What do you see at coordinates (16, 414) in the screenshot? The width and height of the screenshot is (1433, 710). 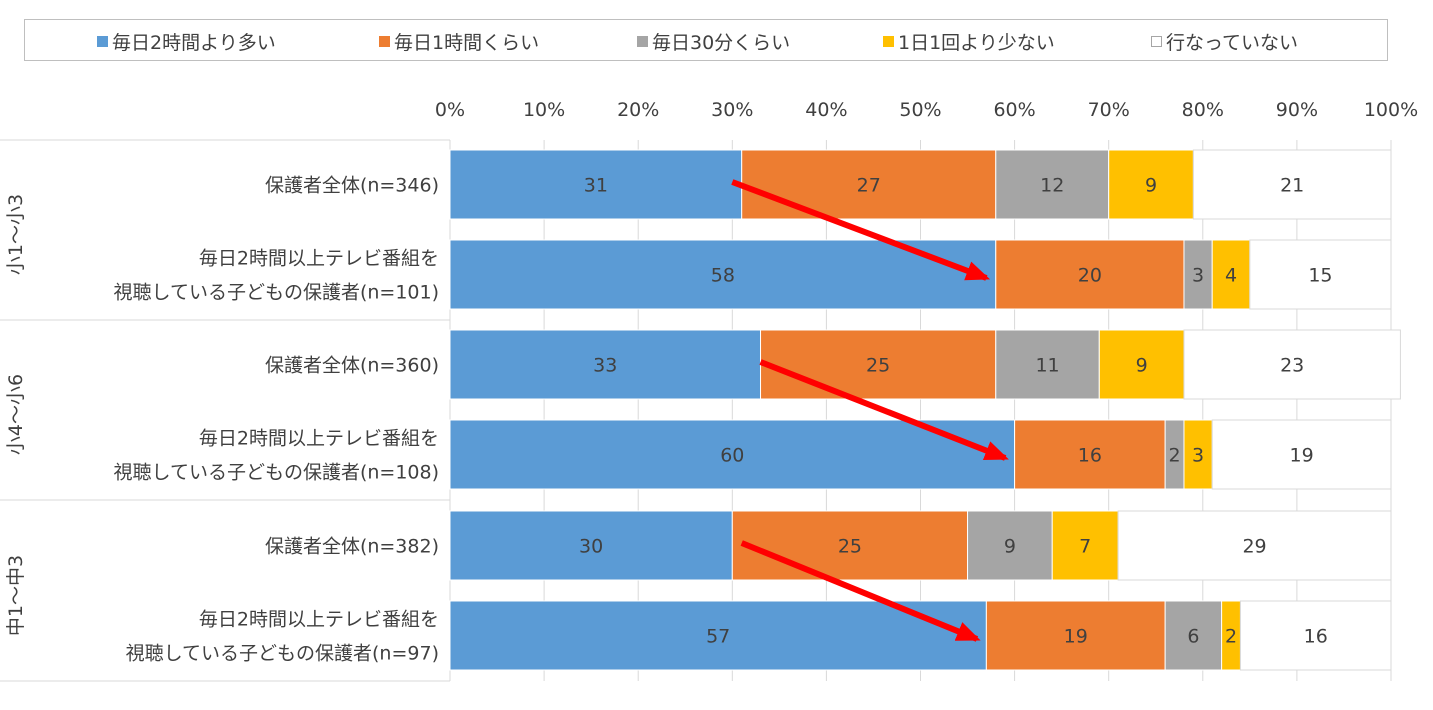 I see `group-label: 小4～小6` at bounding box center [16, 414].